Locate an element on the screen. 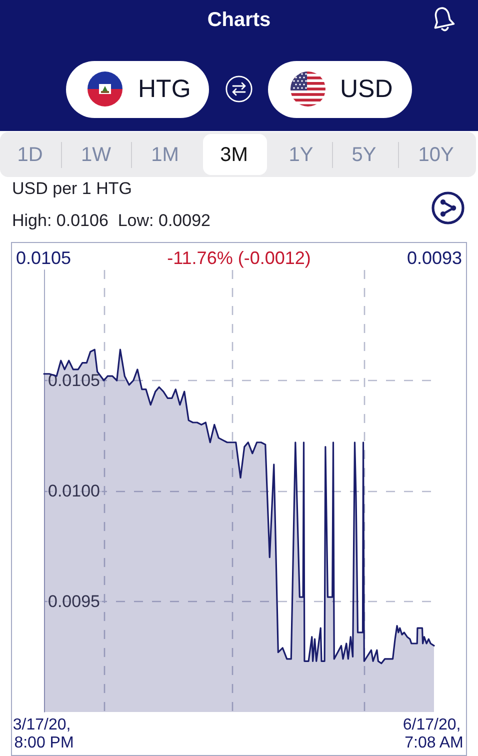 Image resolution: width=478 pixels, height=756 pixels. y-tick-label: 0.0100 is located at coordinates (74, 491).